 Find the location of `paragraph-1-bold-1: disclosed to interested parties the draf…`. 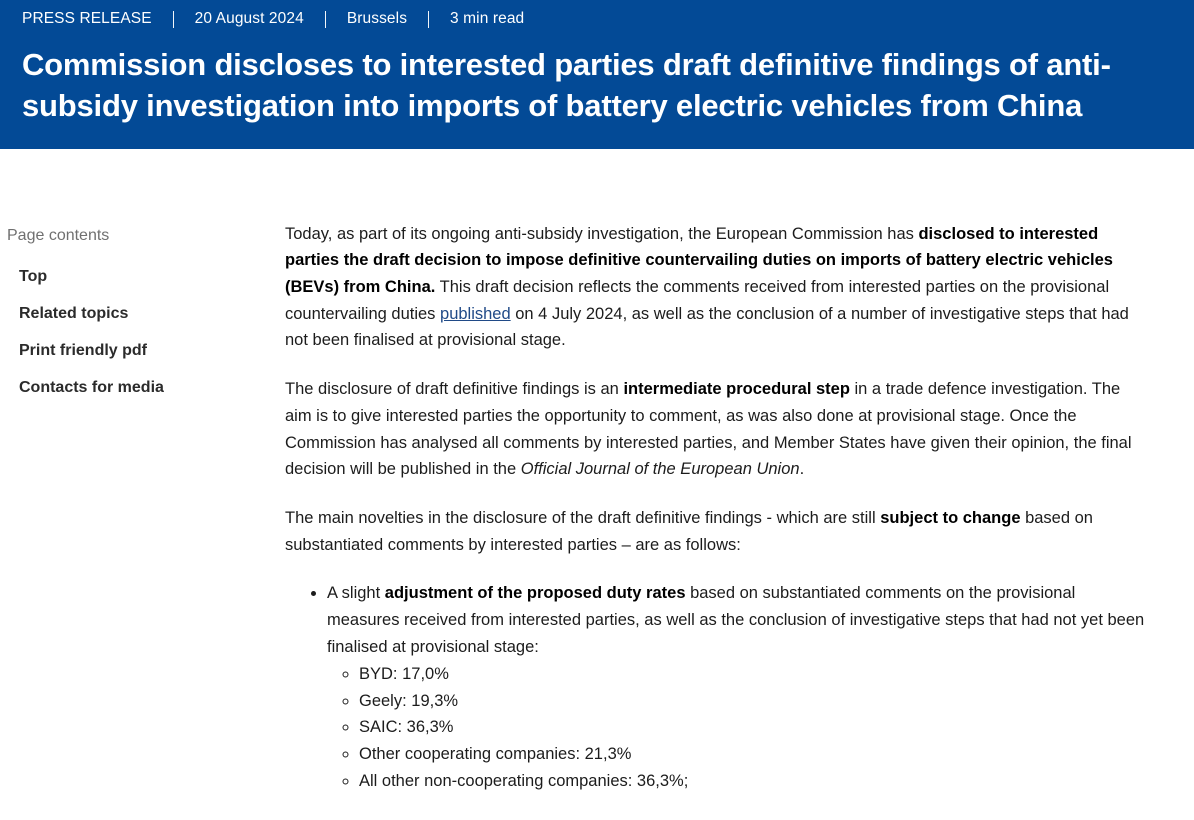

paragraph-1-bold-1: disclosed to interested parties the draf… is located at coordinates (699, 260).